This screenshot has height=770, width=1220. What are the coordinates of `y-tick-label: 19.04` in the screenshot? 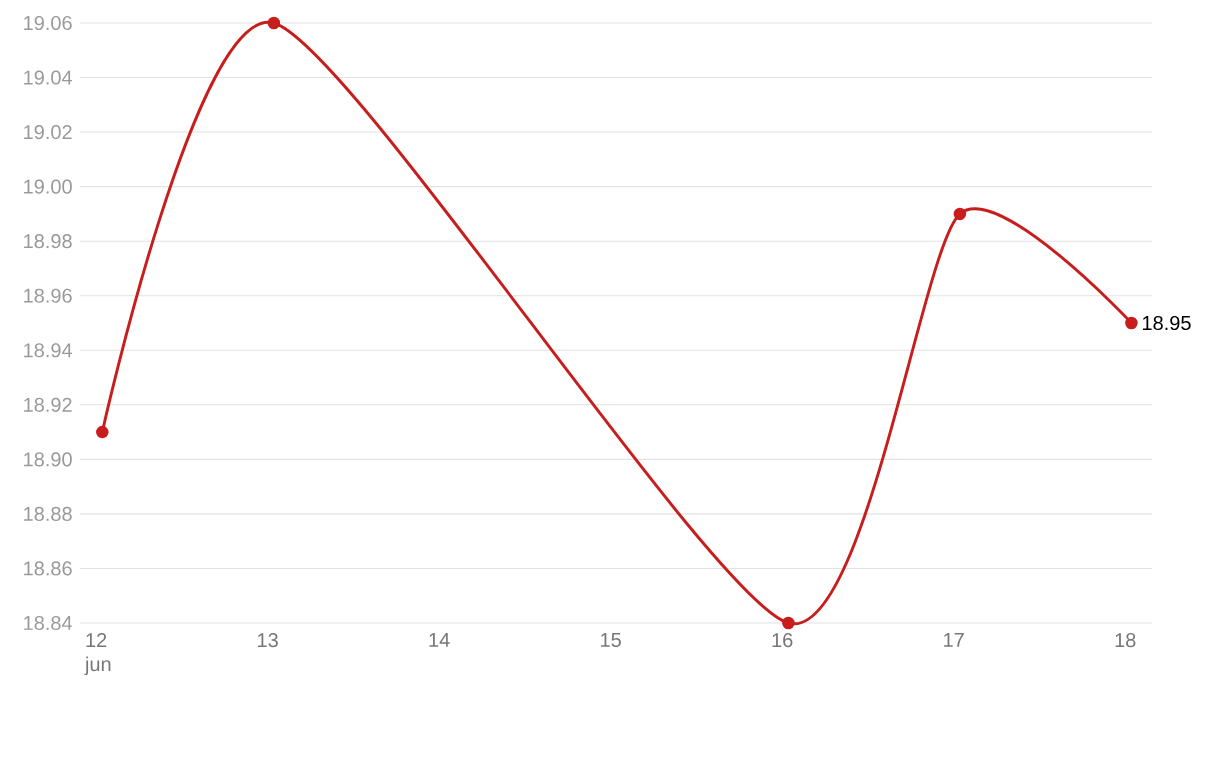 It's located at (48, 77).